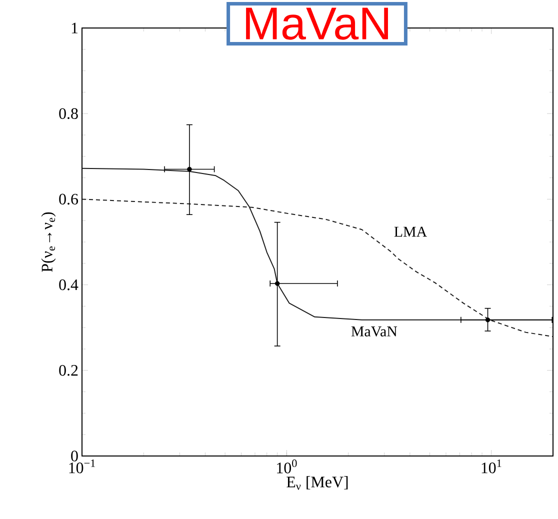 The image size is (558, 519). Describe the element at coordinates (74, 456) in the screenshot. I see `y-tick-label: 0` at that location.